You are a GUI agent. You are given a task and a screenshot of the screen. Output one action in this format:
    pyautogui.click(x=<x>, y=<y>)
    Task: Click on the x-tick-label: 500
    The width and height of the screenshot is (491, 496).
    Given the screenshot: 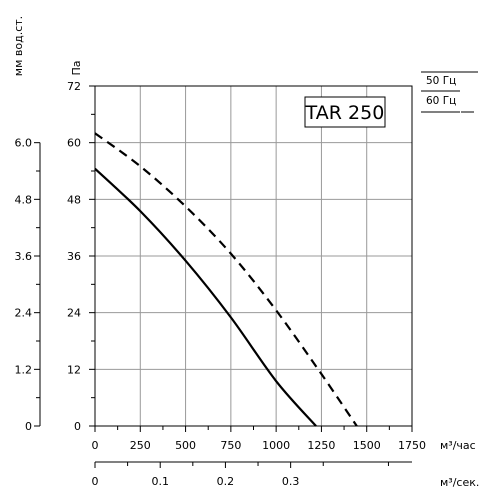 What is the action you would take?
    pyautogui.click(x=185, y=445)
    